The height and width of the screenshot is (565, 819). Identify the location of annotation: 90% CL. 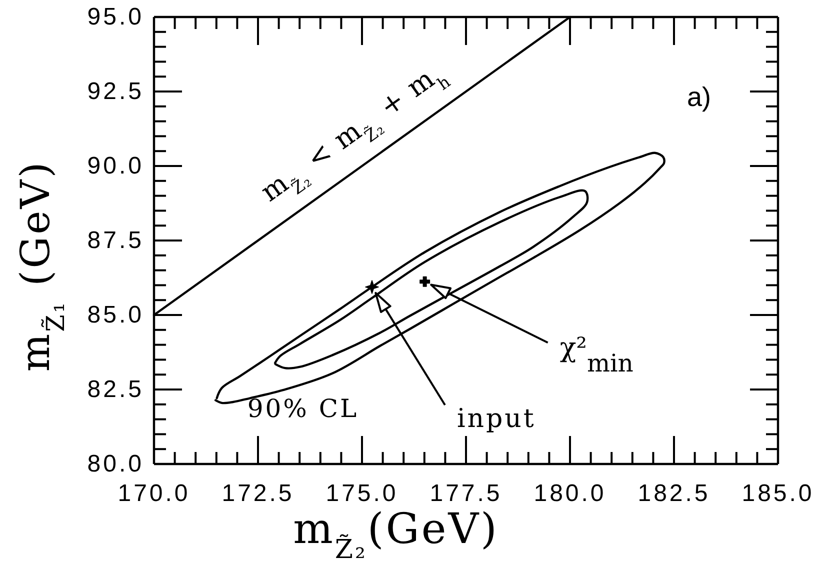
(303, 408).